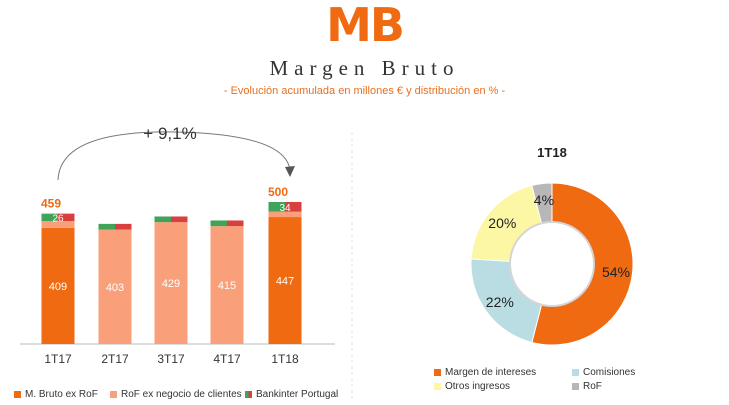 The width and height of the screenshot is (729, 405). I want to click on bar-group-1t17: 409 26 459 1T17, so click(58, 281).